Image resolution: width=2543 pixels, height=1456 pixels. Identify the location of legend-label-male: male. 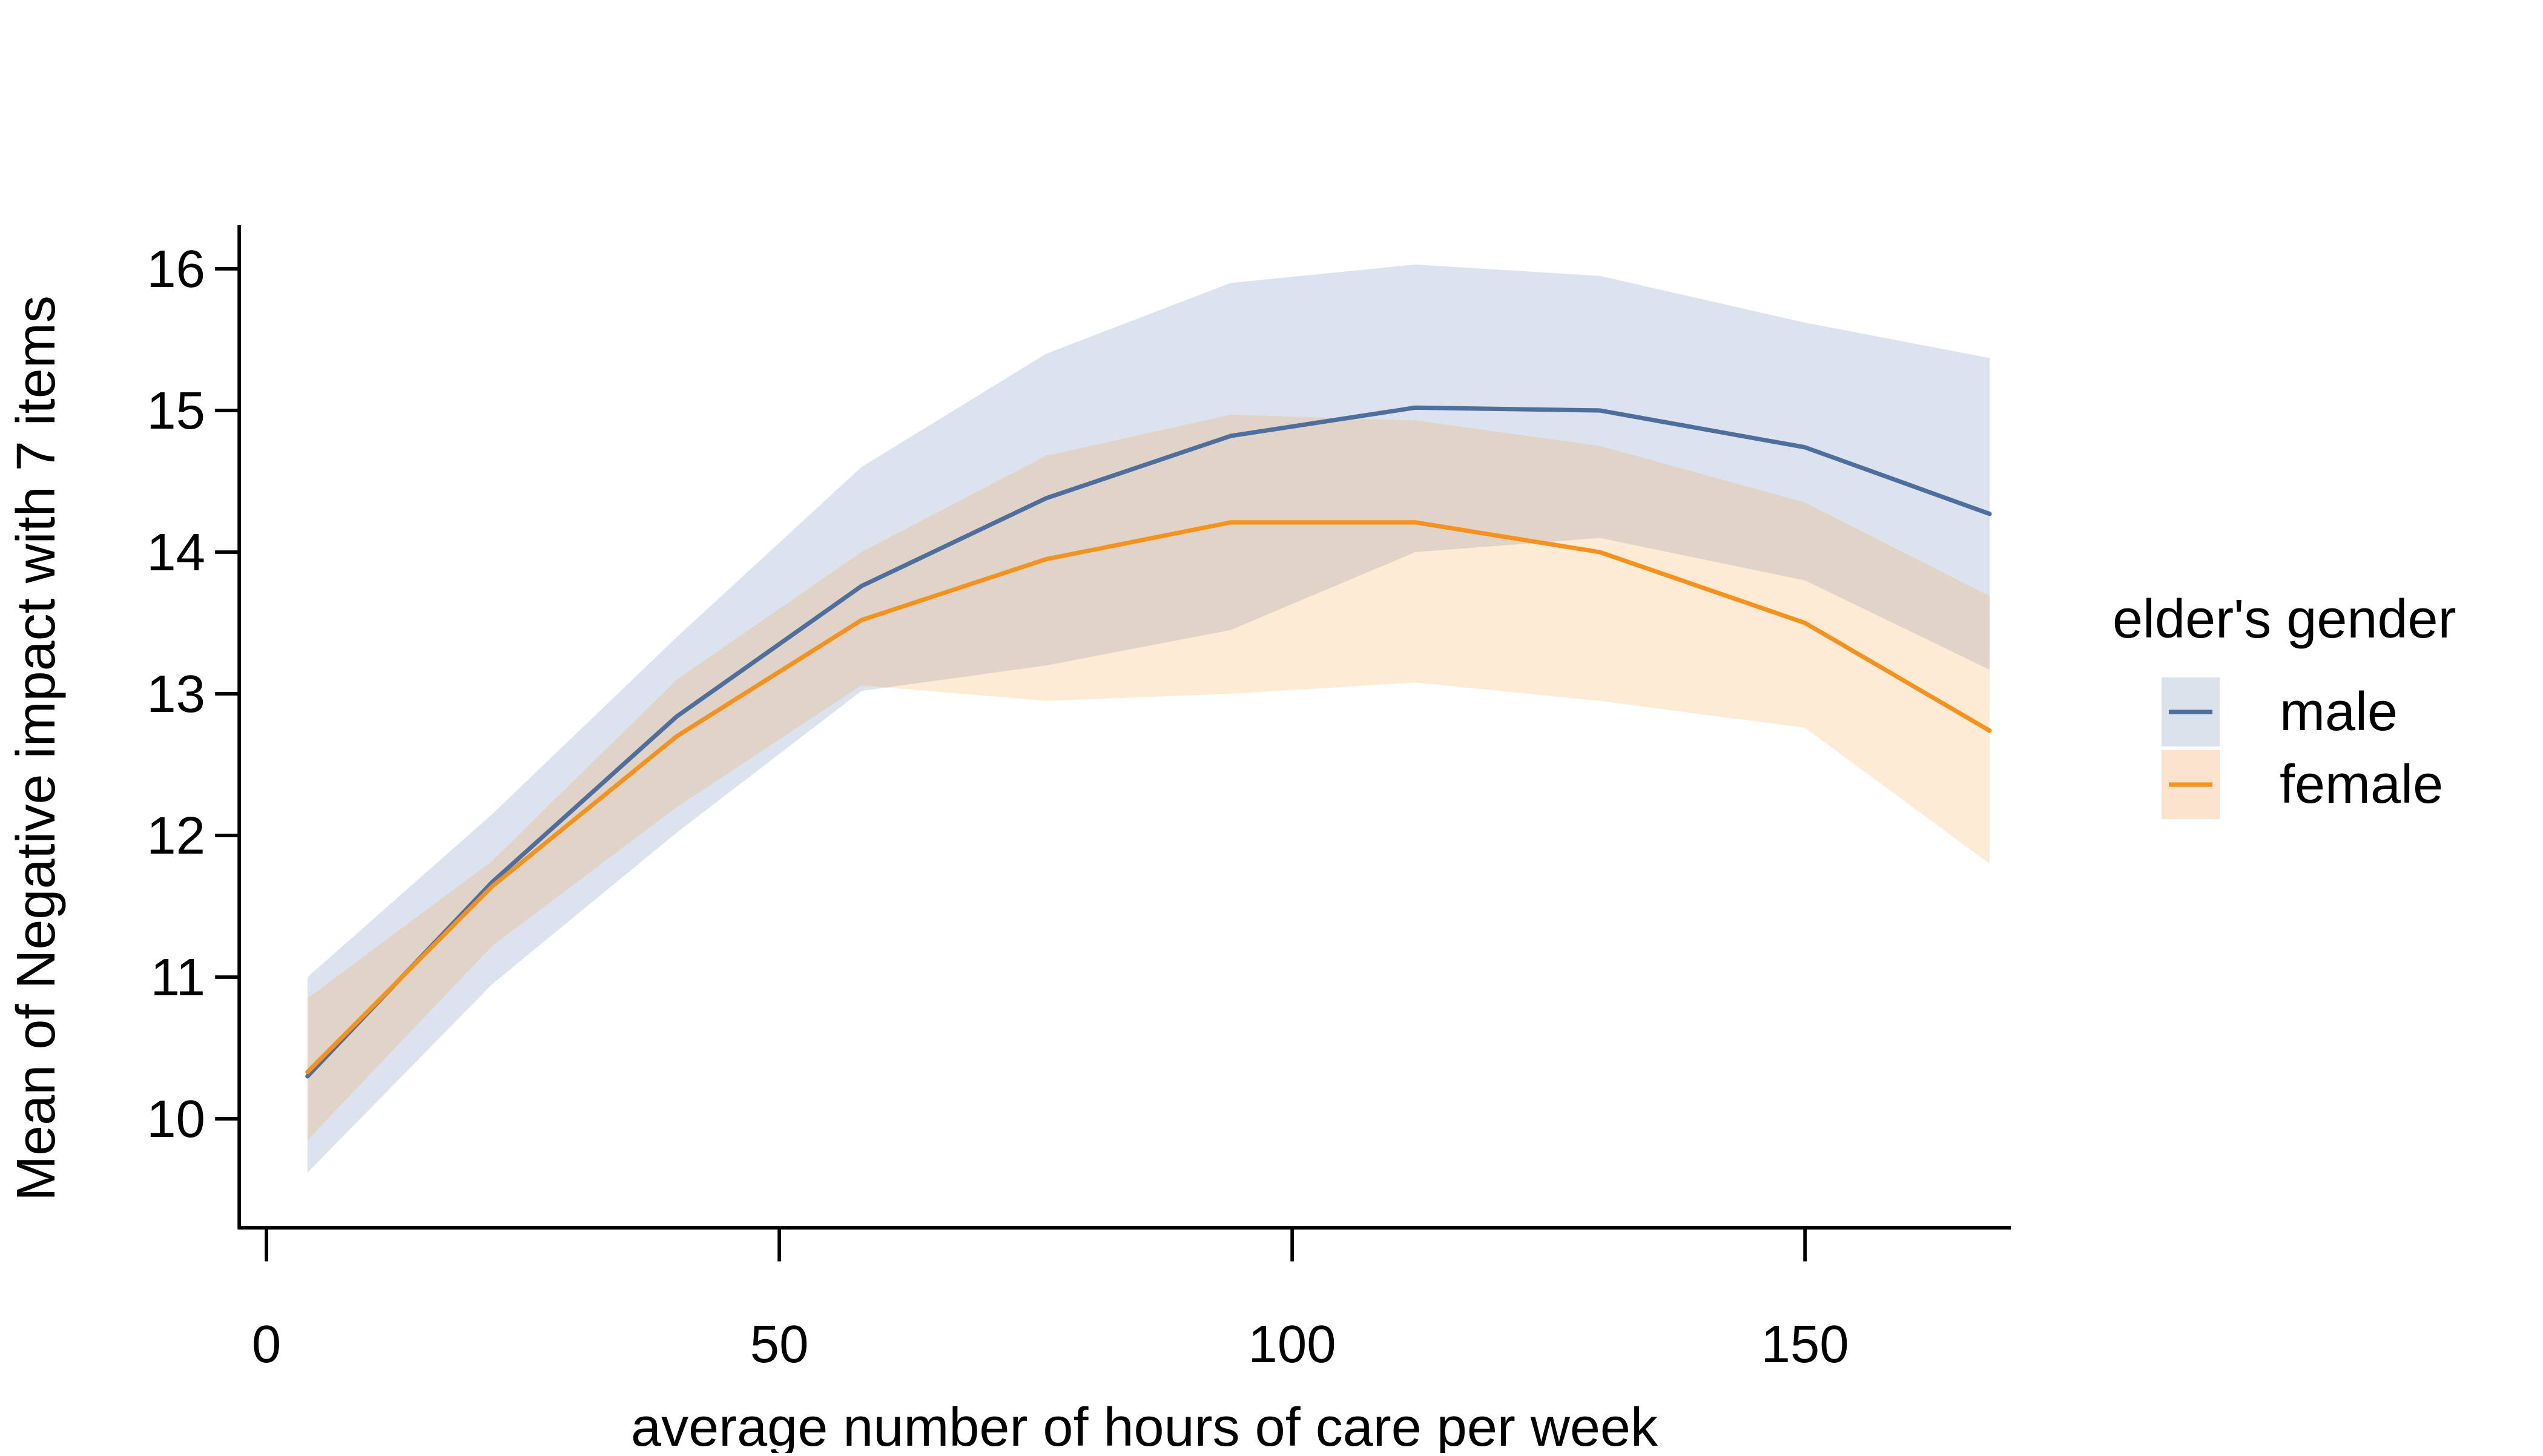
(2339, 712).